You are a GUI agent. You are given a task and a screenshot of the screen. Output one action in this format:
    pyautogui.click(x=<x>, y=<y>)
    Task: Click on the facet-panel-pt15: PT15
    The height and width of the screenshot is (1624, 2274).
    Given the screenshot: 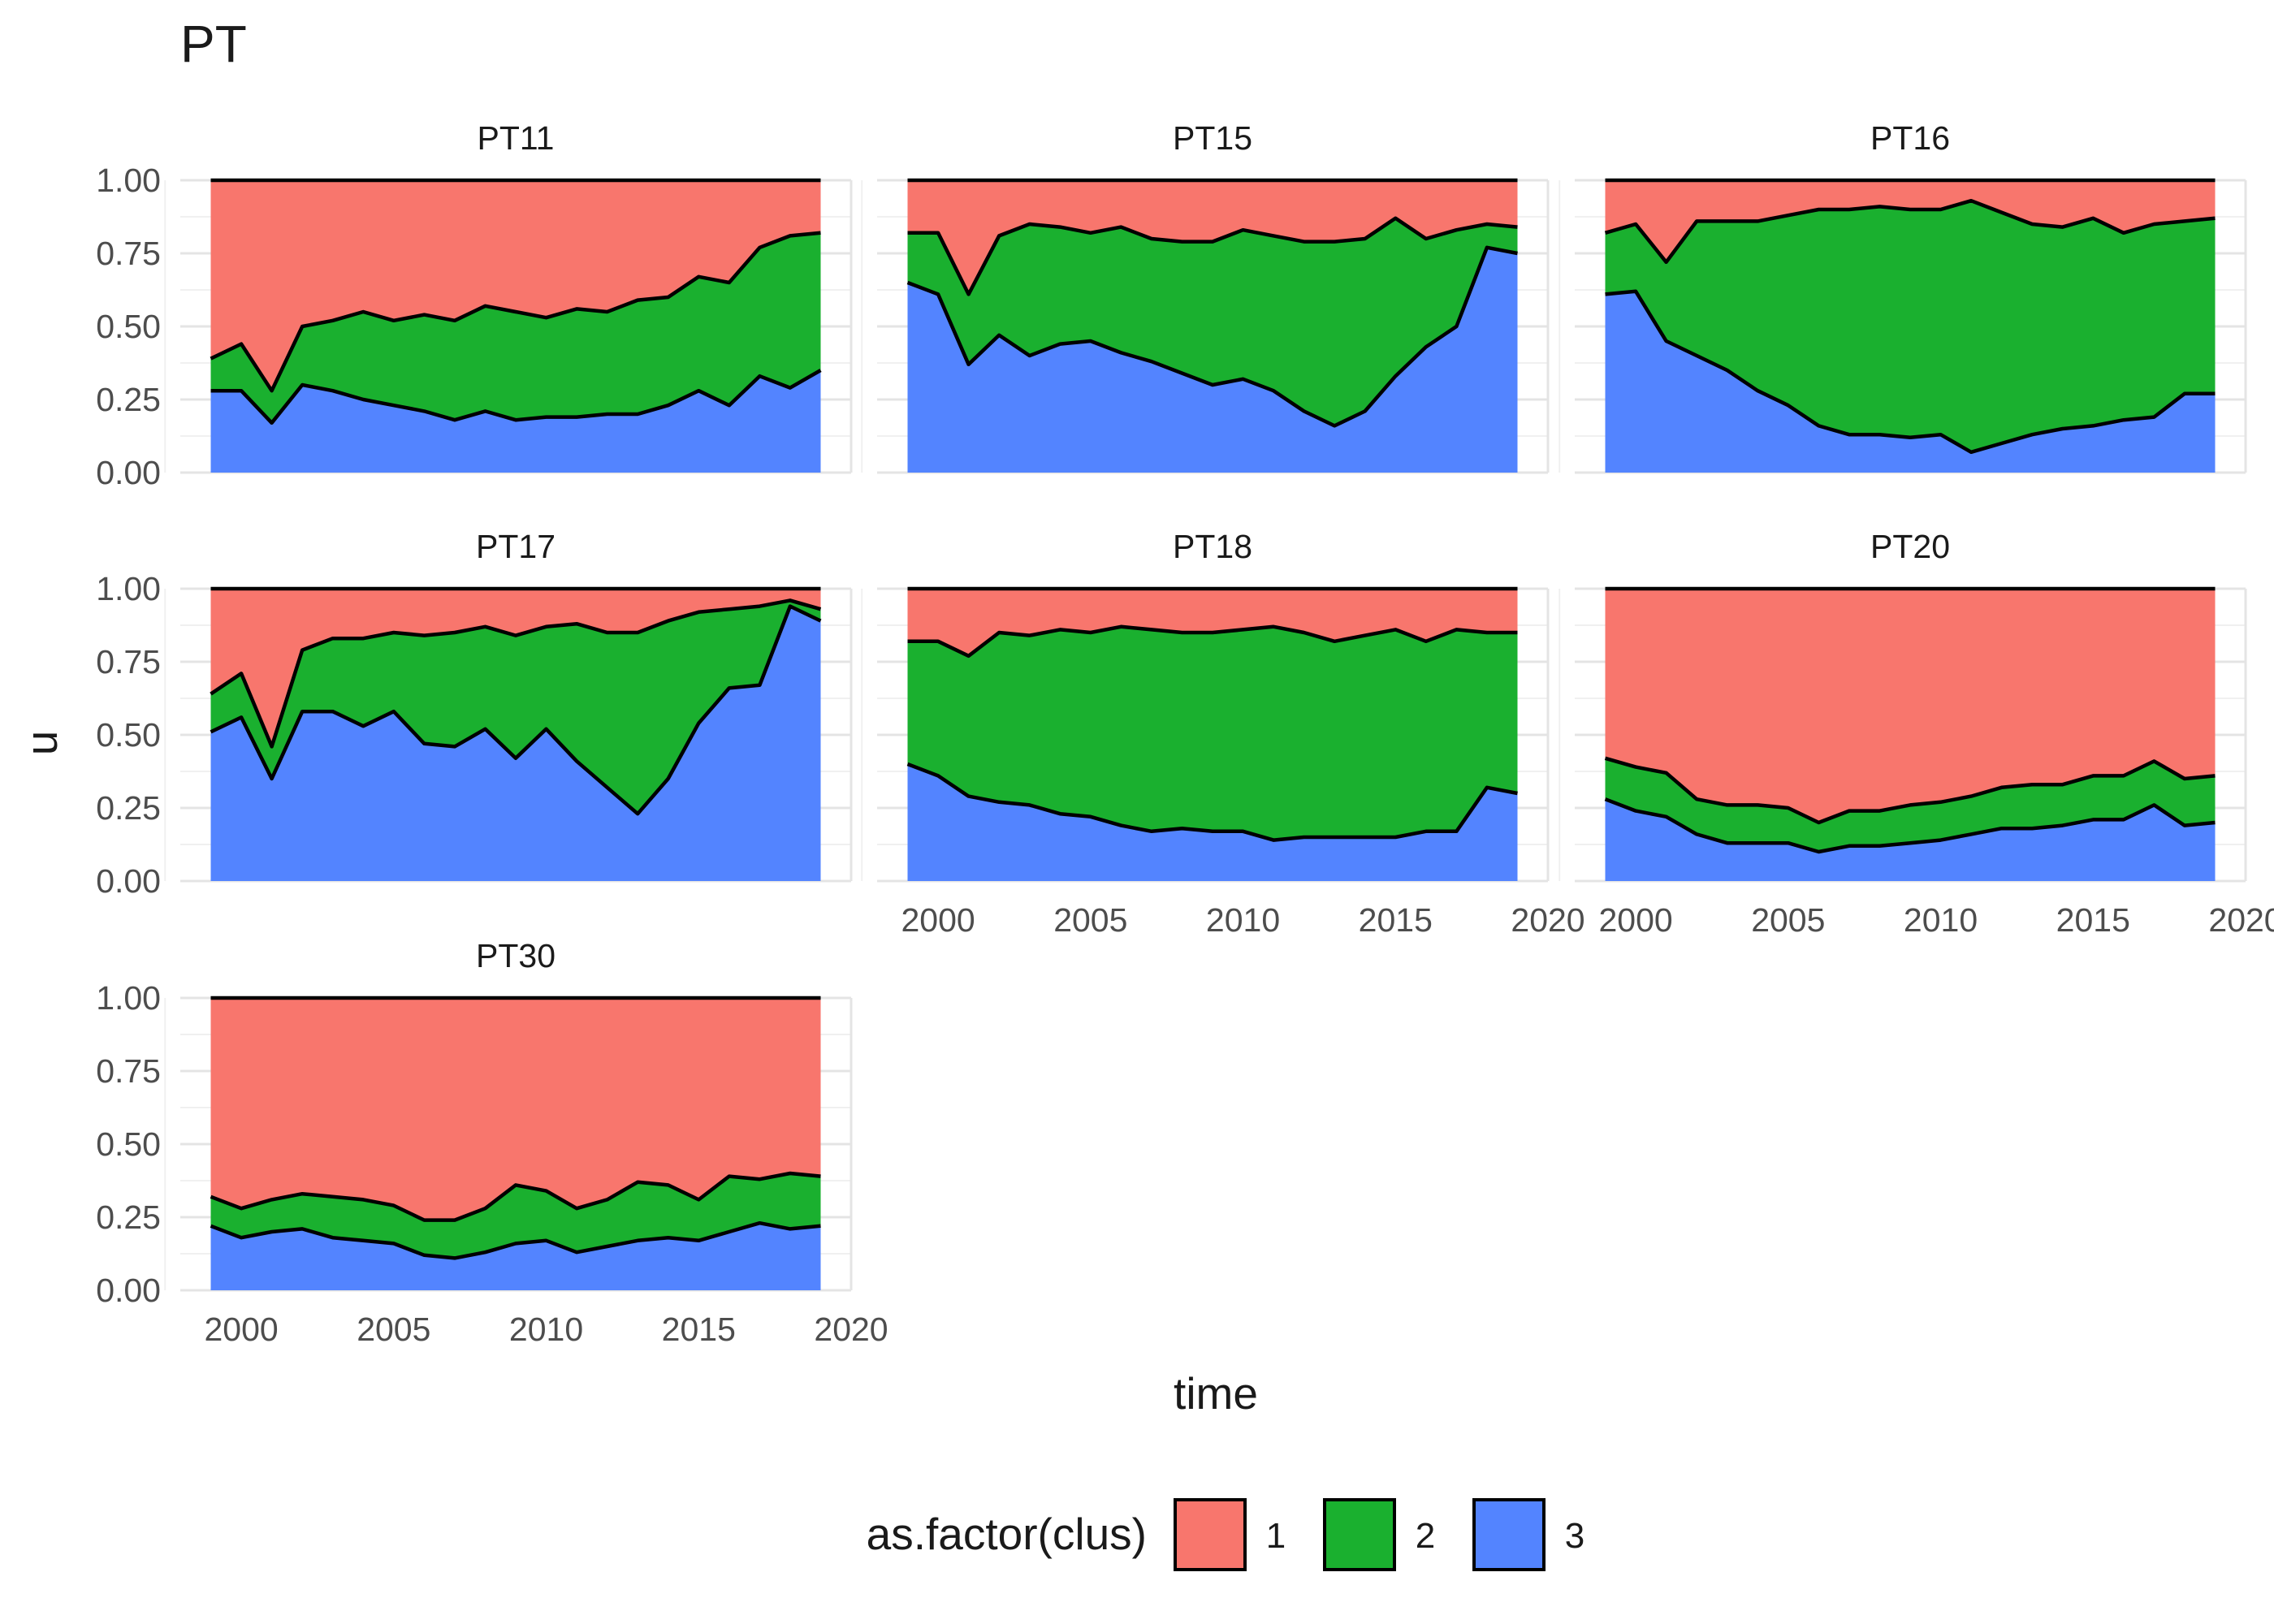 What is the action you would take?
    pyautogui.click(x=1205, y=297)
    